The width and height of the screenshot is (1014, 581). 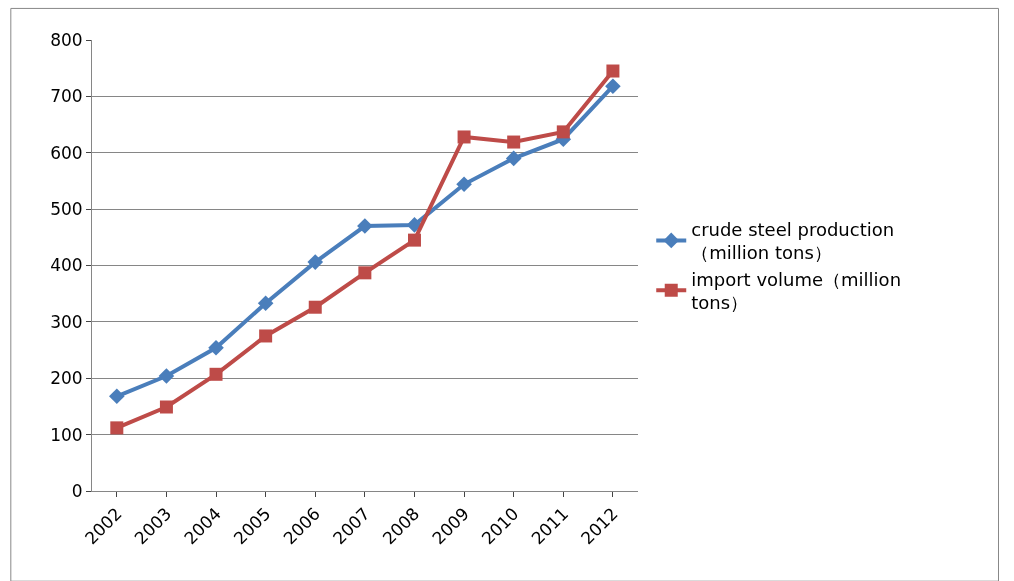 What do you see at coordinates (77, 490) in the screenshot?
I see `y-tick-label: 0` at bounding box center [77, 490].